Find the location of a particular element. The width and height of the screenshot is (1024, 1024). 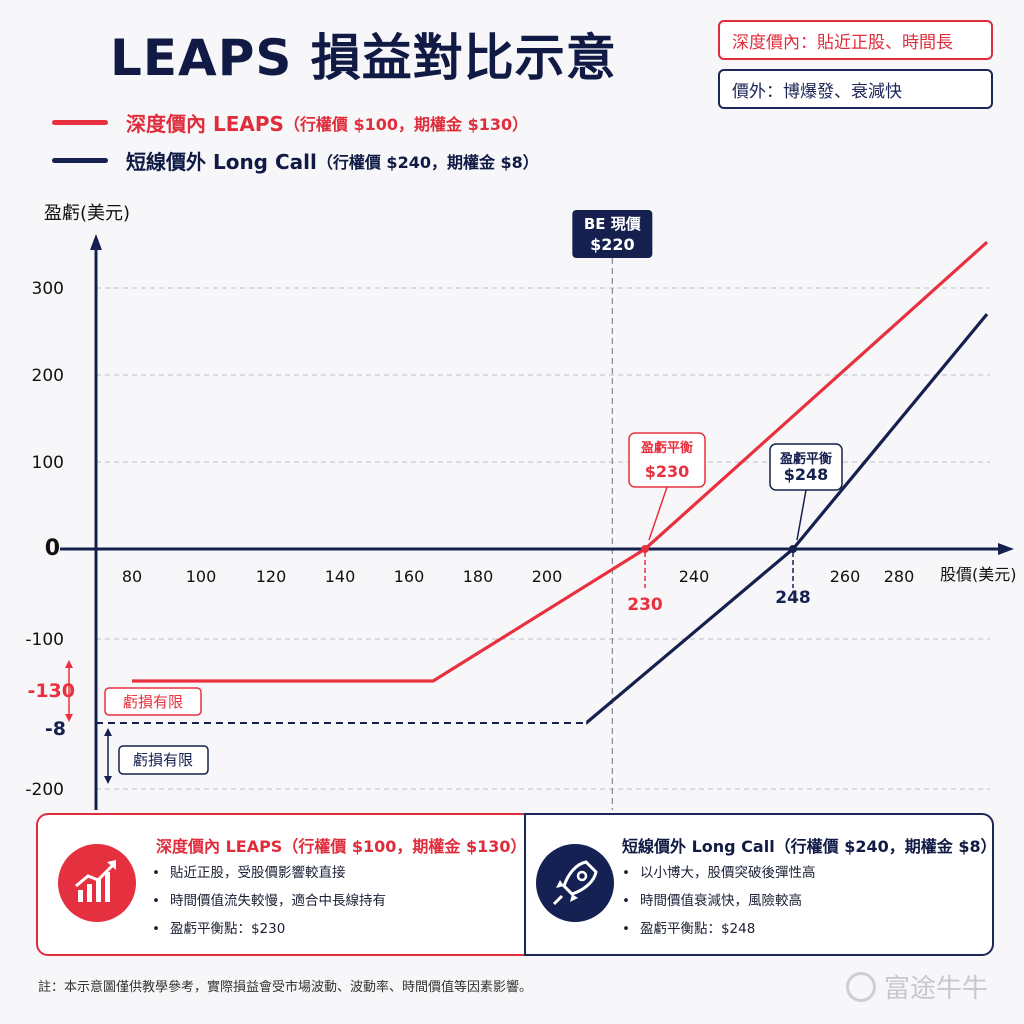

list-item: 貼近正股，受股價影響較直接 is located at coordinates (269, 873).